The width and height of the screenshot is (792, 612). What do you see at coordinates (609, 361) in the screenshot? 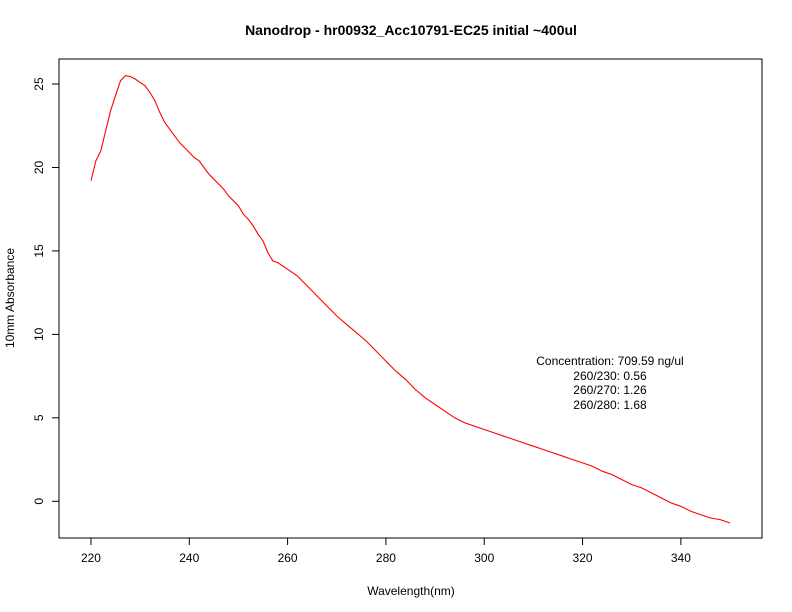
I see `annotation-concentration: Concentration: 709.59 ng/ul` at bounding box center [609, 361].